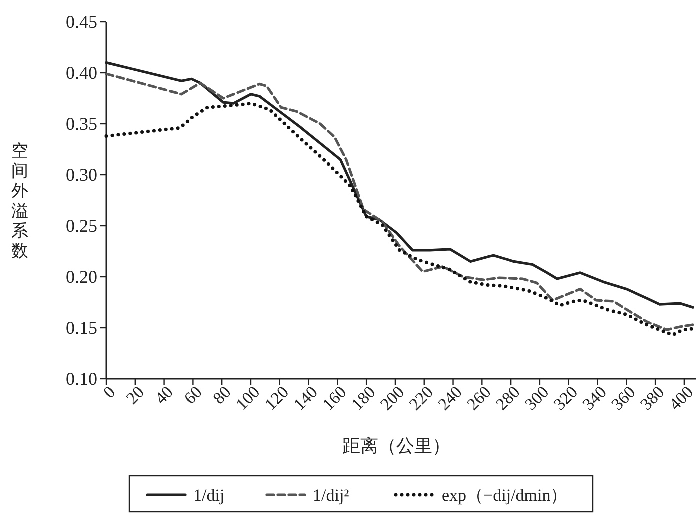 The image size is (696, 515). I want to click on y-tick-label: 0.35, so click(82, 124).